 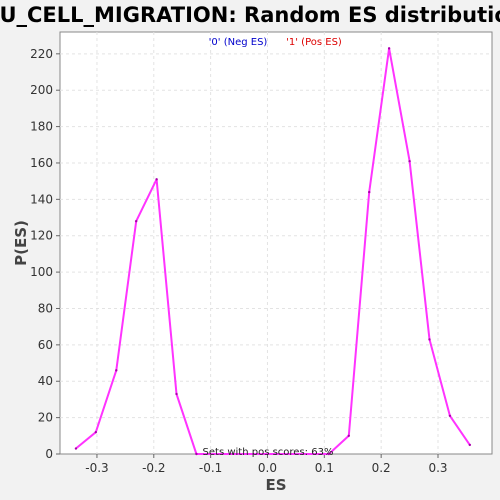 What do you see at coordinates (268, 452) in the screenshot?
I see `pos-scores-annotation: Sets with pos scores: 63%` at bounding box center [268, 452].